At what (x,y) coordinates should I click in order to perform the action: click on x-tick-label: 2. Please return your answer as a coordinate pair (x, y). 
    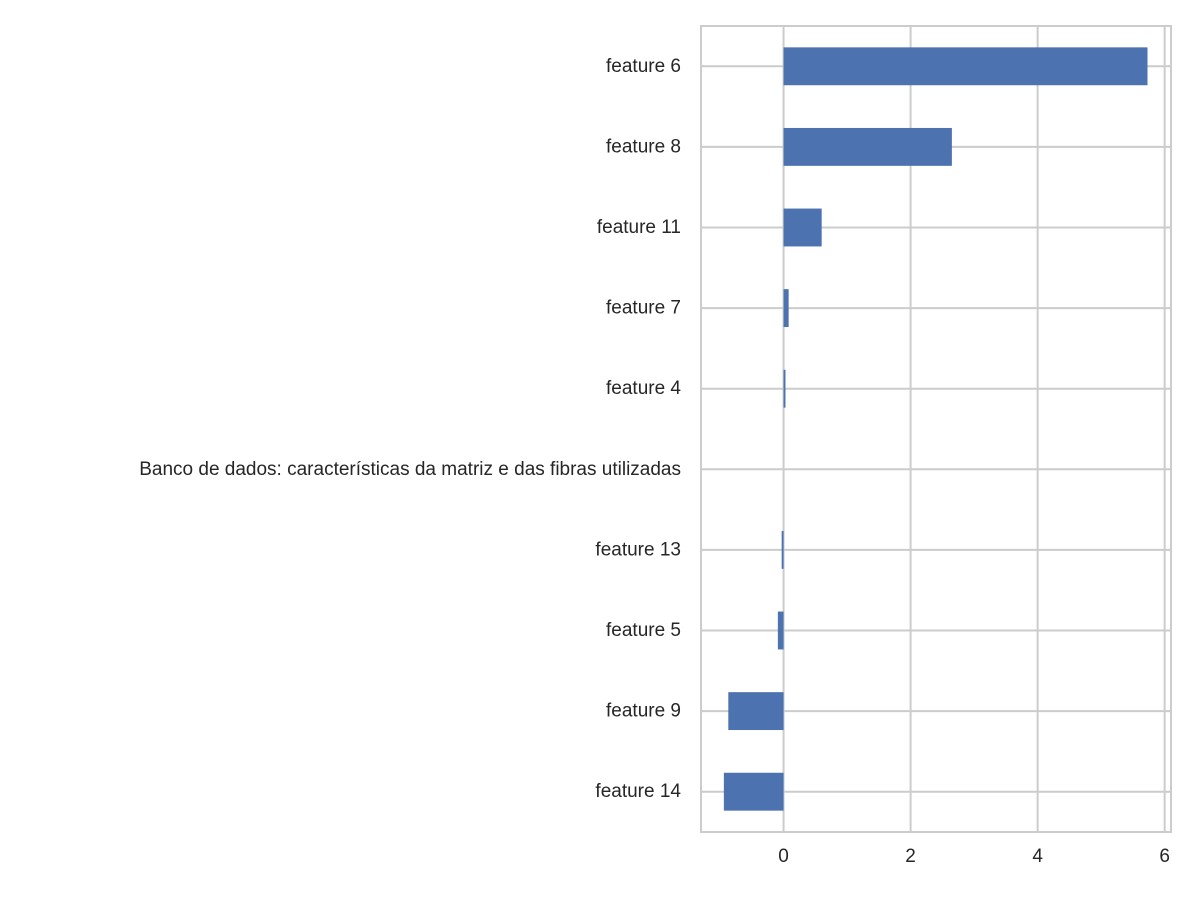
    Looking at the image, I should click on (910, 856).